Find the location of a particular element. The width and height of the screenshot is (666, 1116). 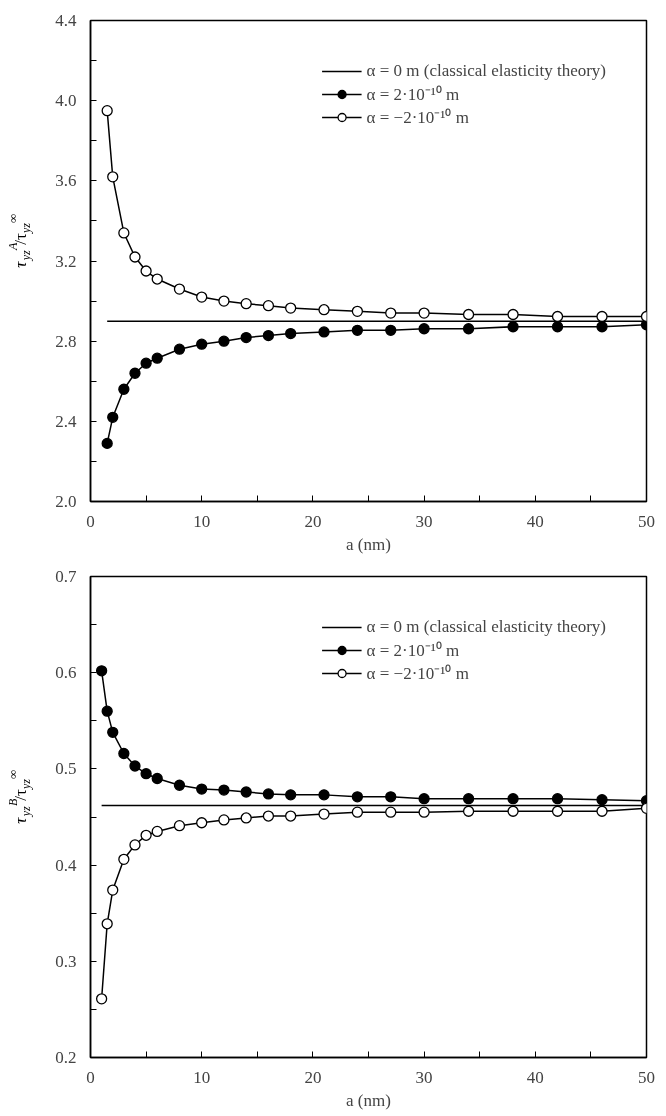

y-tick-label: 2.4 is located at coordinates (66, 421).